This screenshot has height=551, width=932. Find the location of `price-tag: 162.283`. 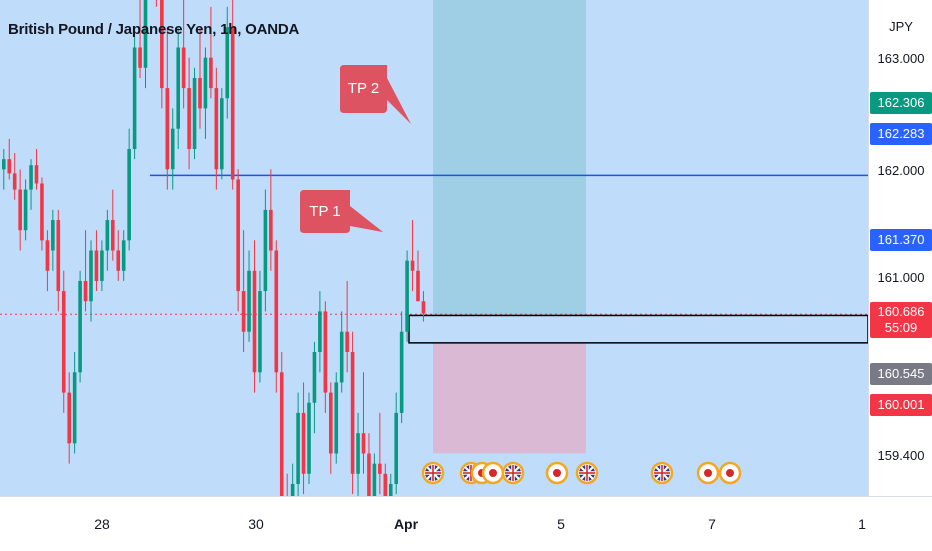

price-tag: 162.283 is located at coordinates (901, 134).